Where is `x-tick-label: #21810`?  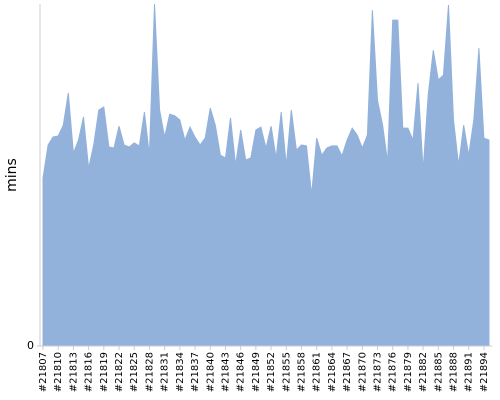 x-tick-label: #21810 is located at coordinates (58, 372).